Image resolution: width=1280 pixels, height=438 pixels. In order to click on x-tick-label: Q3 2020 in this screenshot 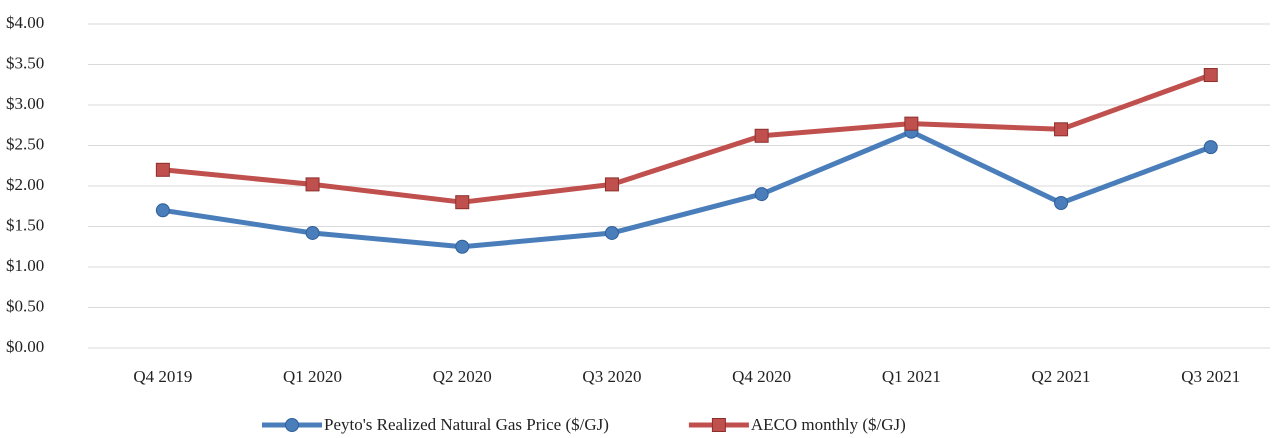, I will do `click(611, 376)`.